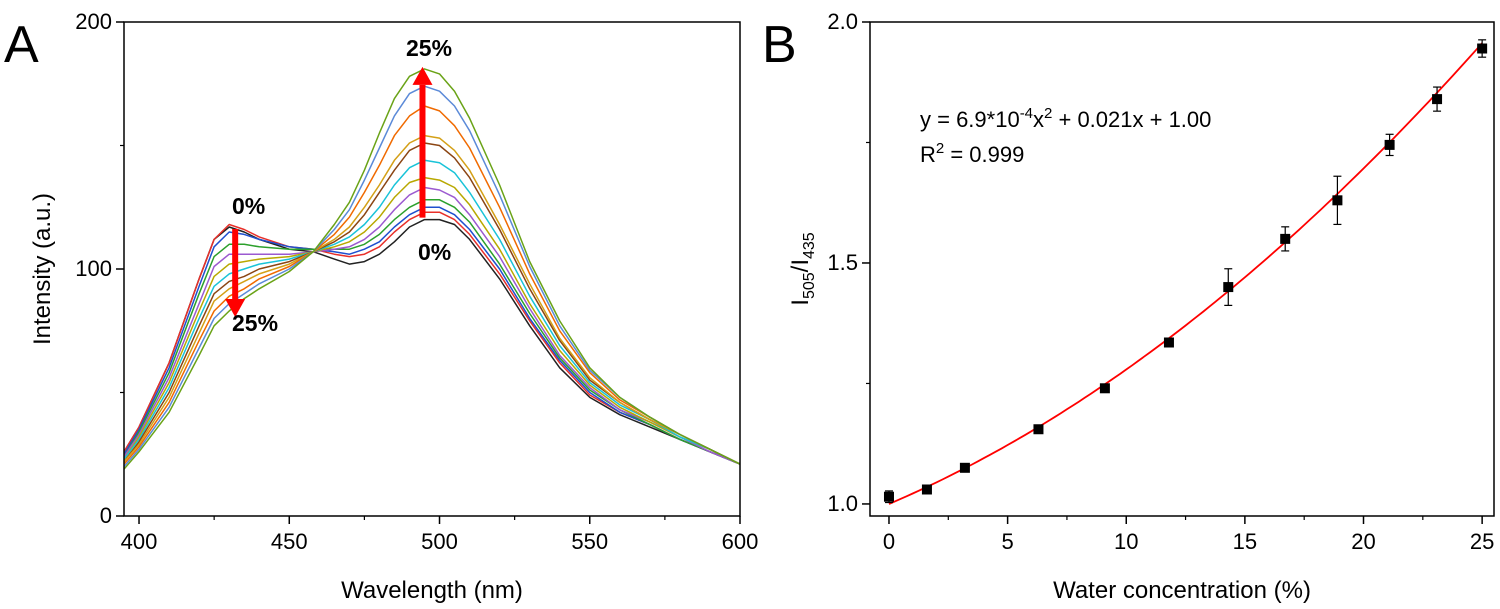 The width and height of the screenshot is (1500, 609). Describe the element at coordinates (439, 541) in the screenshot. I see `x-tick-label-a-2: 500` at that location.